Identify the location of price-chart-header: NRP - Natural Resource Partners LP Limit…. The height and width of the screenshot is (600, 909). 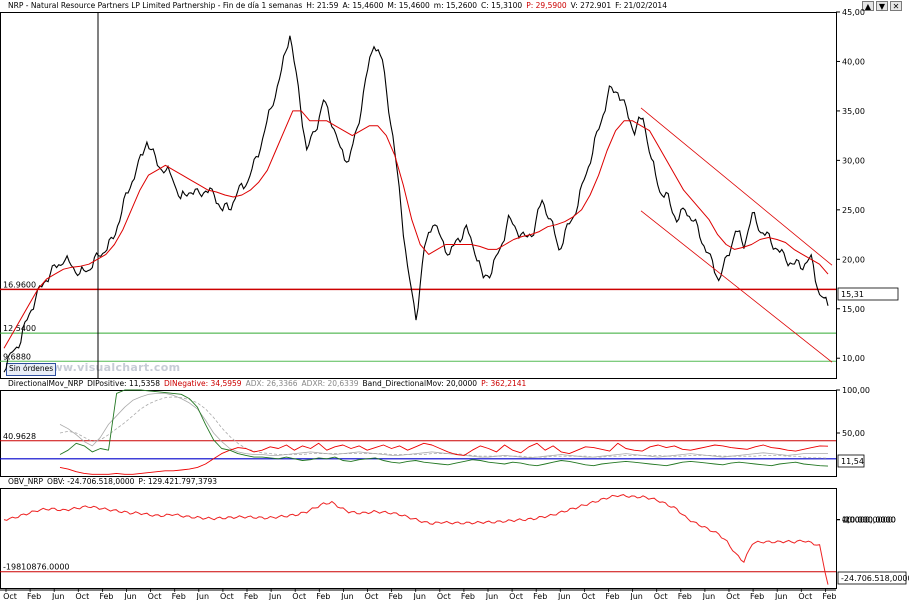
(418, 6).